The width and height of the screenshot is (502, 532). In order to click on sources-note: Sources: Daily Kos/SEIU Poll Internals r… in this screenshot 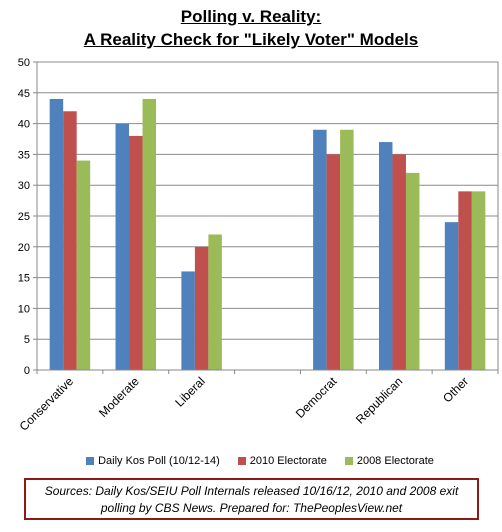, I will do `click(251, 499)`.